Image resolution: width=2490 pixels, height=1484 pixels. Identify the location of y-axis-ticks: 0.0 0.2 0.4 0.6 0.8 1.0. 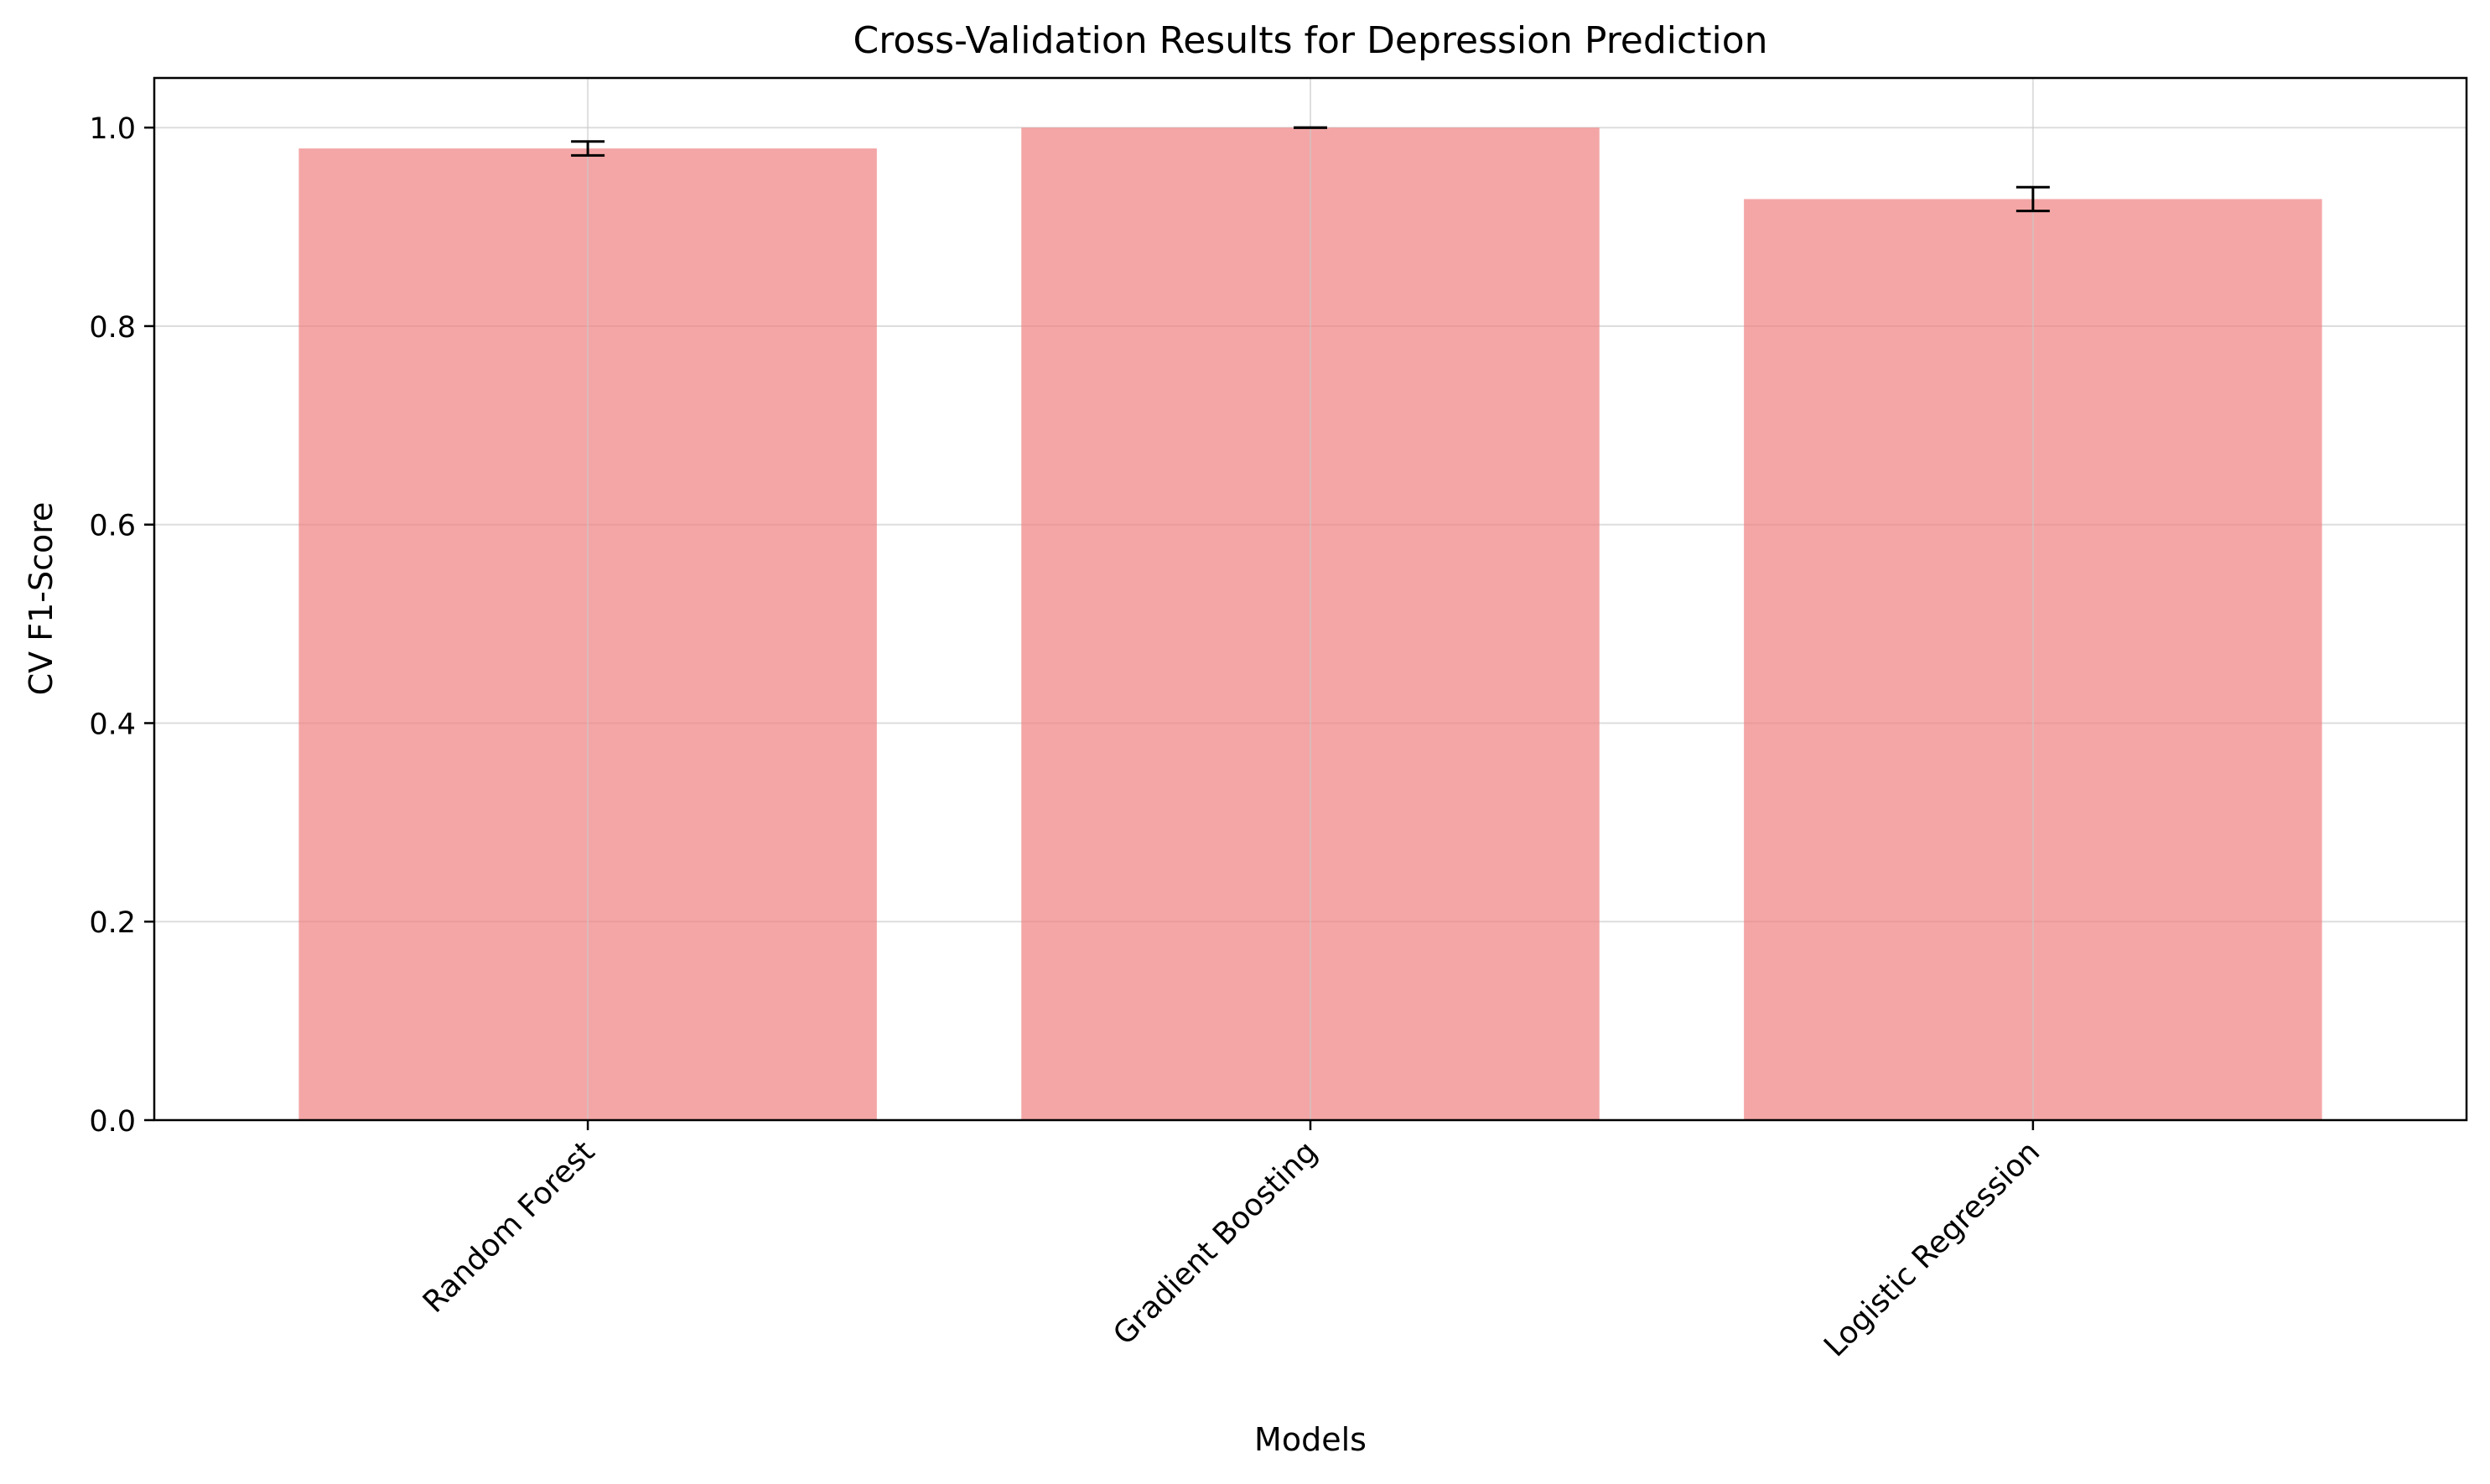
(121, 625).